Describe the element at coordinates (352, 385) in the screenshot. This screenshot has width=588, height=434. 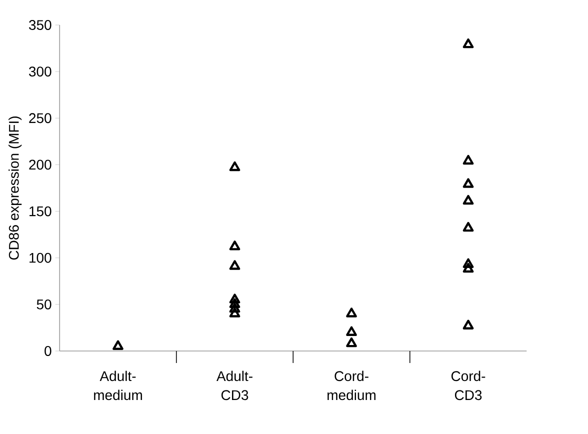
I see `x-tick-label: Cord-medium` at that location.